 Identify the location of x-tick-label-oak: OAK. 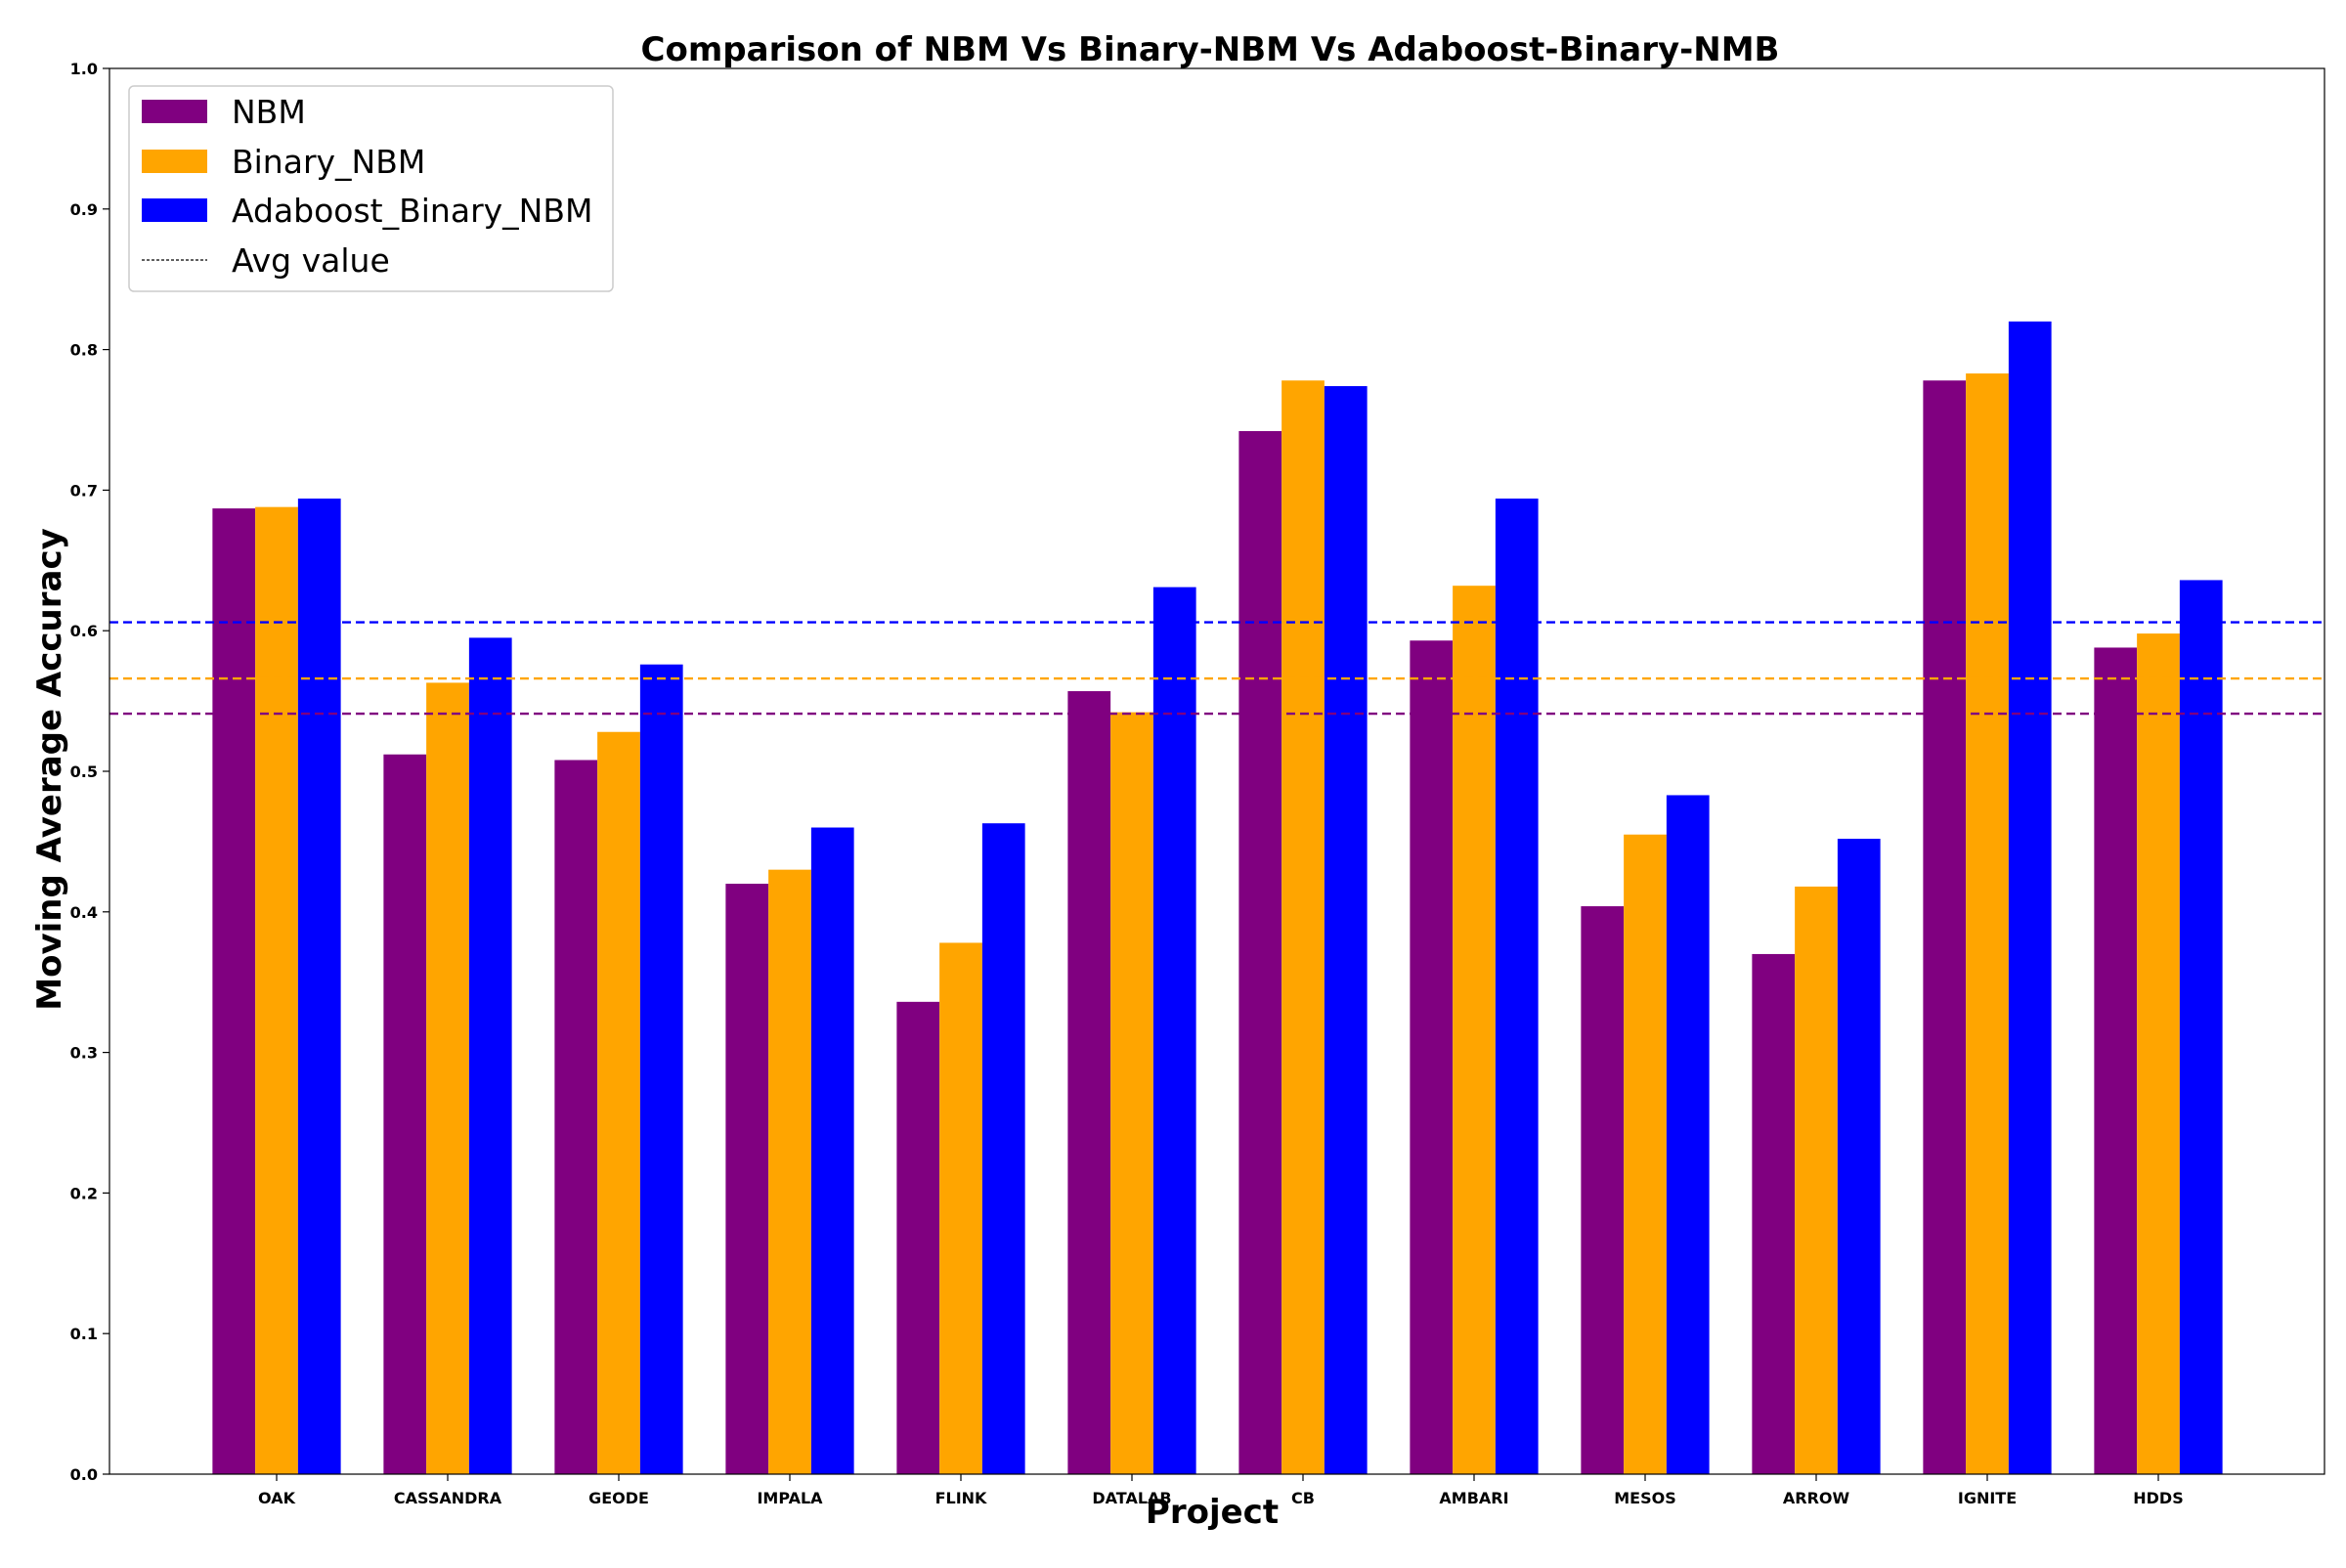
(277, 1498).